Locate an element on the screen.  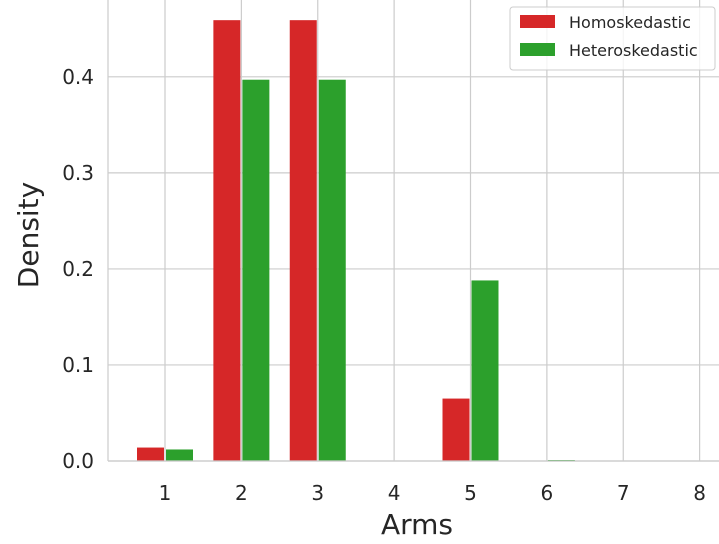
legend-frame is located at coordinates (612, 38).